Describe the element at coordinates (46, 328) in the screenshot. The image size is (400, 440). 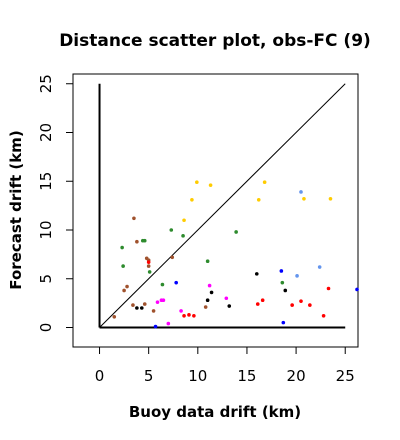
I see `y-tick-label: 0` at that location.